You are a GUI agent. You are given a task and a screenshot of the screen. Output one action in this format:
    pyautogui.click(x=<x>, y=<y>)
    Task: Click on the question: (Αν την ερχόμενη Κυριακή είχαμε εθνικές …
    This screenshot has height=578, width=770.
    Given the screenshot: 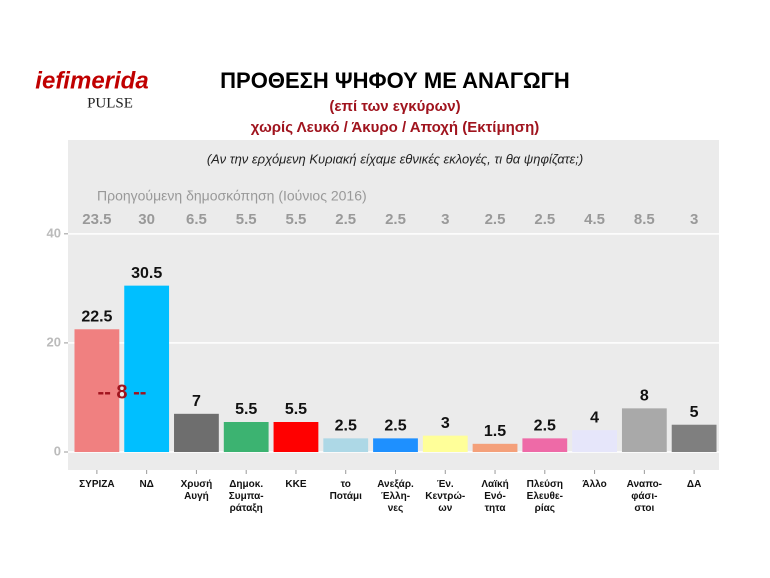 What is the action you would take?
    pyautogui.click(x=395, y=158)
    